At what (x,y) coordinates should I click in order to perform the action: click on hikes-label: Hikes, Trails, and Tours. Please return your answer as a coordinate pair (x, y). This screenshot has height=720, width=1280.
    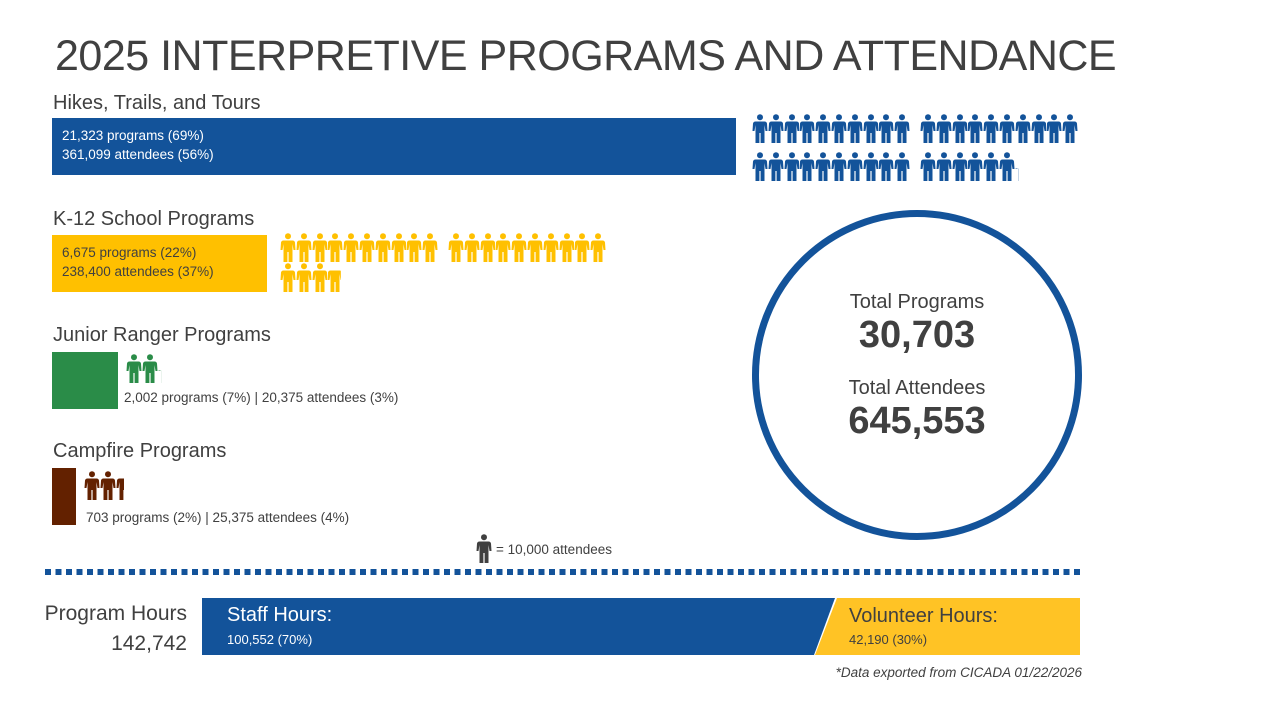
    Looking at the image, I should click on (157, 103).